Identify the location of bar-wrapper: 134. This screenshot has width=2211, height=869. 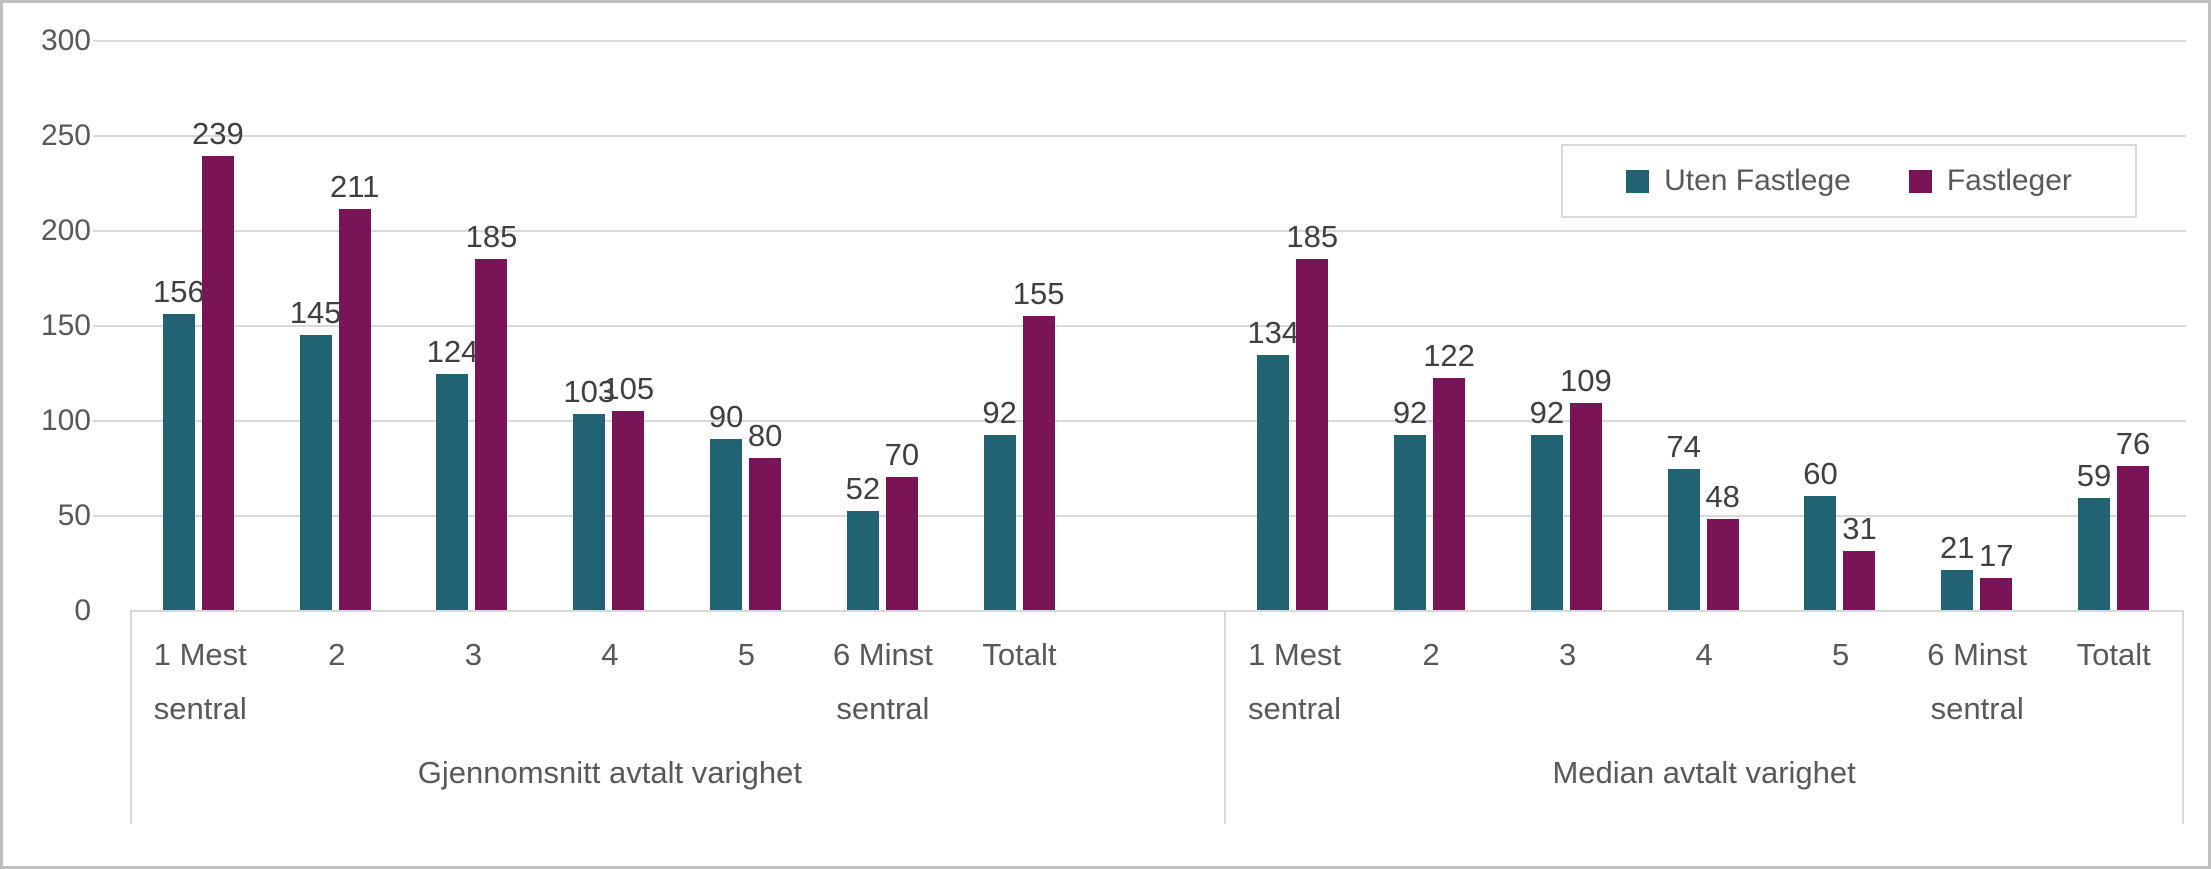
(1273, 325).